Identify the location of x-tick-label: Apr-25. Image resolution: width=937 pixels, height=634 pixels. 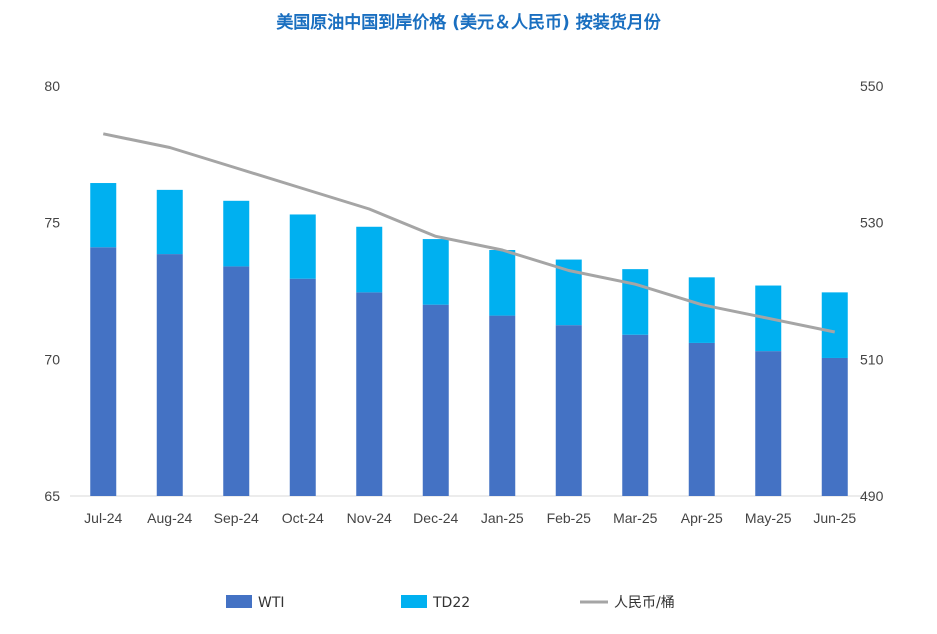
(702, 518).